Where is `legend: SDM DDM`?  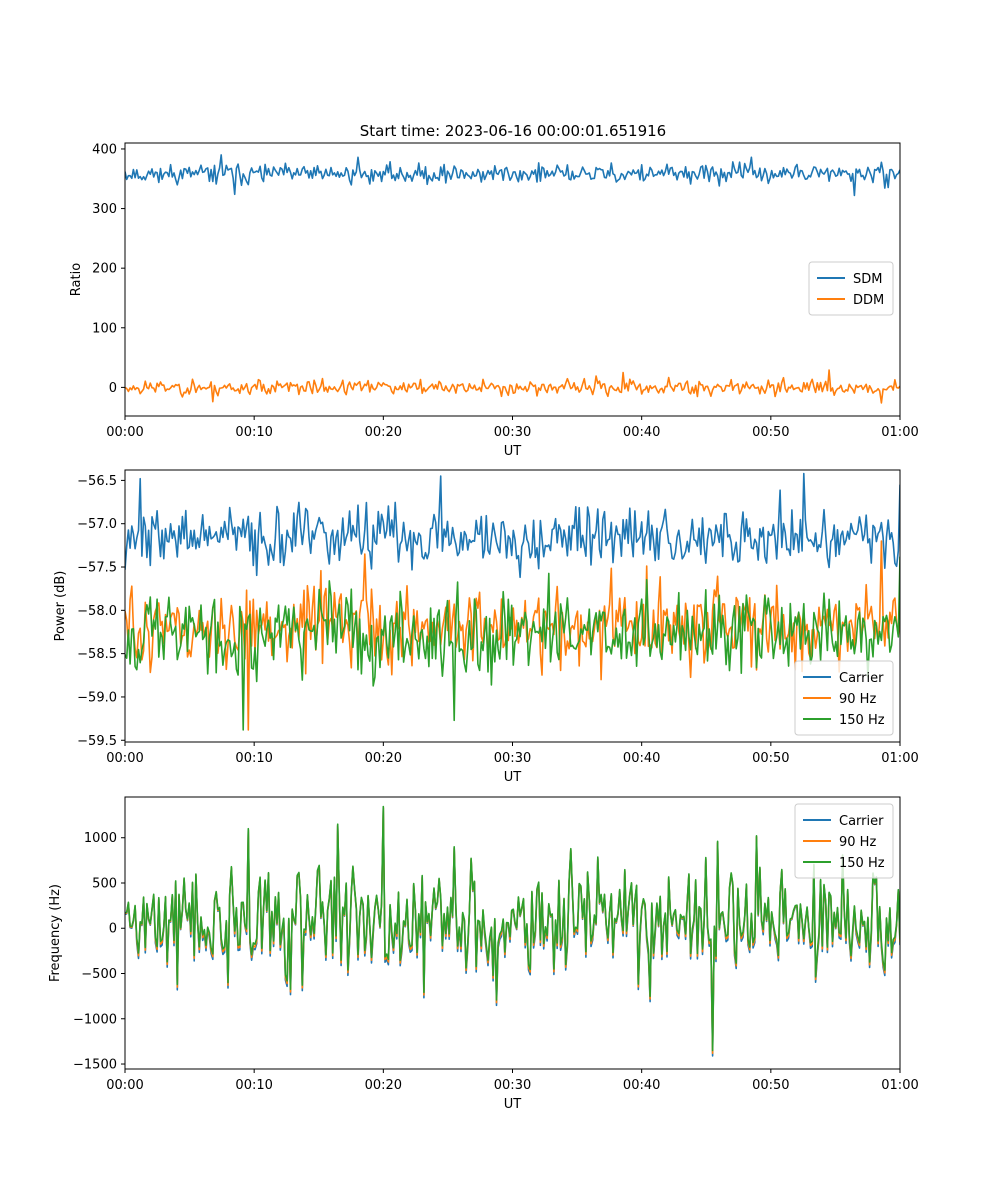
legend: SDM DDM is located at coordinates (851, 288).